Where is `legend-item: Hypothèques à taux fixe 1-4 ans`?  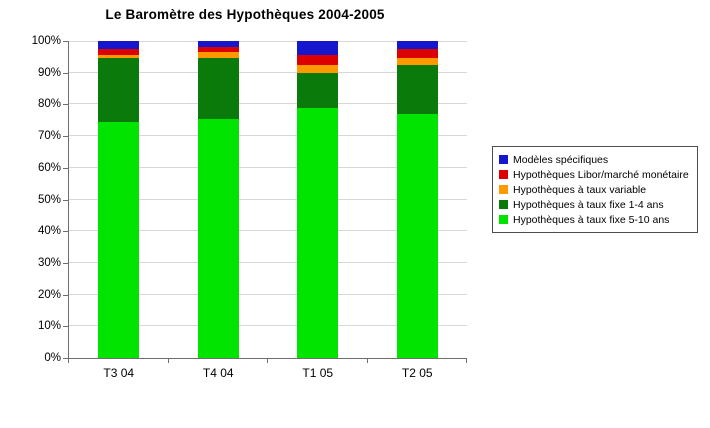
legend-item: Hypothèques à taux fixe 1-4 ans is located at coordinates (594, 204).